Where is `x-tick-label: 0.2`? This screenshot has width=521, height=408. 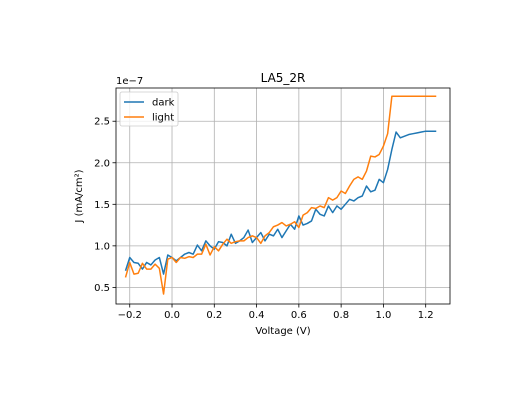 x-tick-label: 0.2 is located at coordinates (214, 315).